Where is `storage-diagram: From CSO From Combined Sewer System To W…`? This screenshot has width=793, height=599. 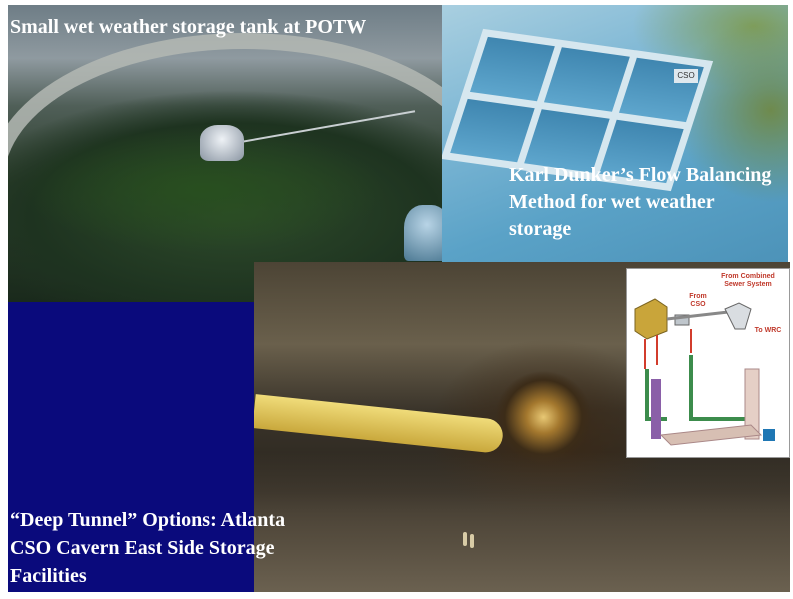
storage-diagram: From CSO From Combined Sewer System To W… is located at coordinates (708, 363).